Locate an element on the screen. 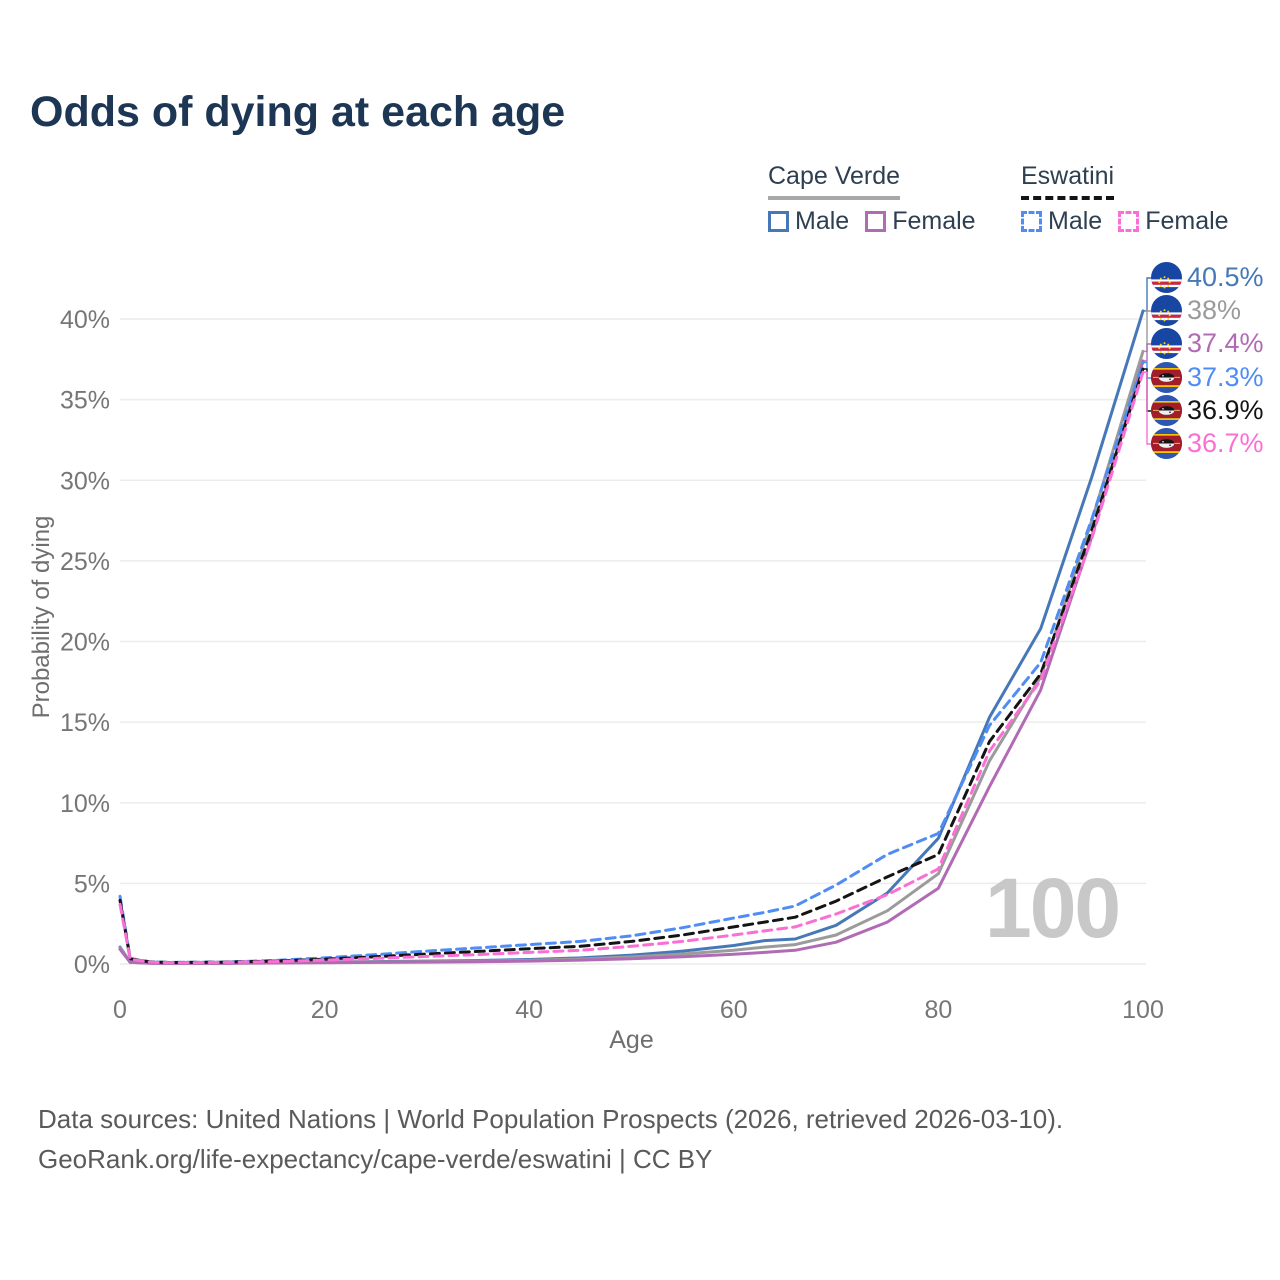  end-label-cape-verde-female: 37.4% is located at coordinates (1207, 343).